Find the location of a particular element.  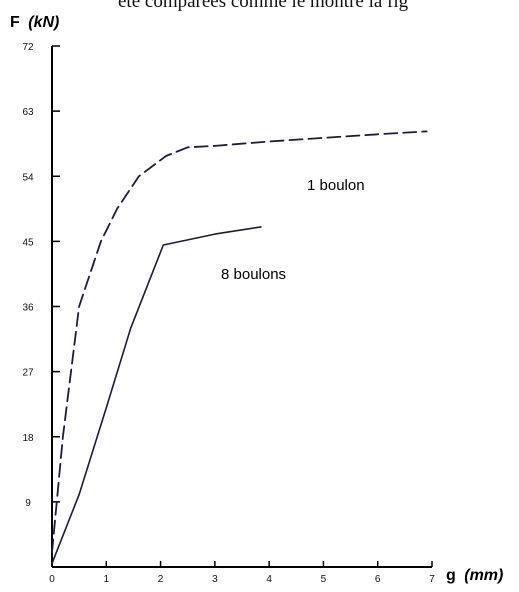

y-axis-title-unit: (kN) is located at coordinates (43, 22).